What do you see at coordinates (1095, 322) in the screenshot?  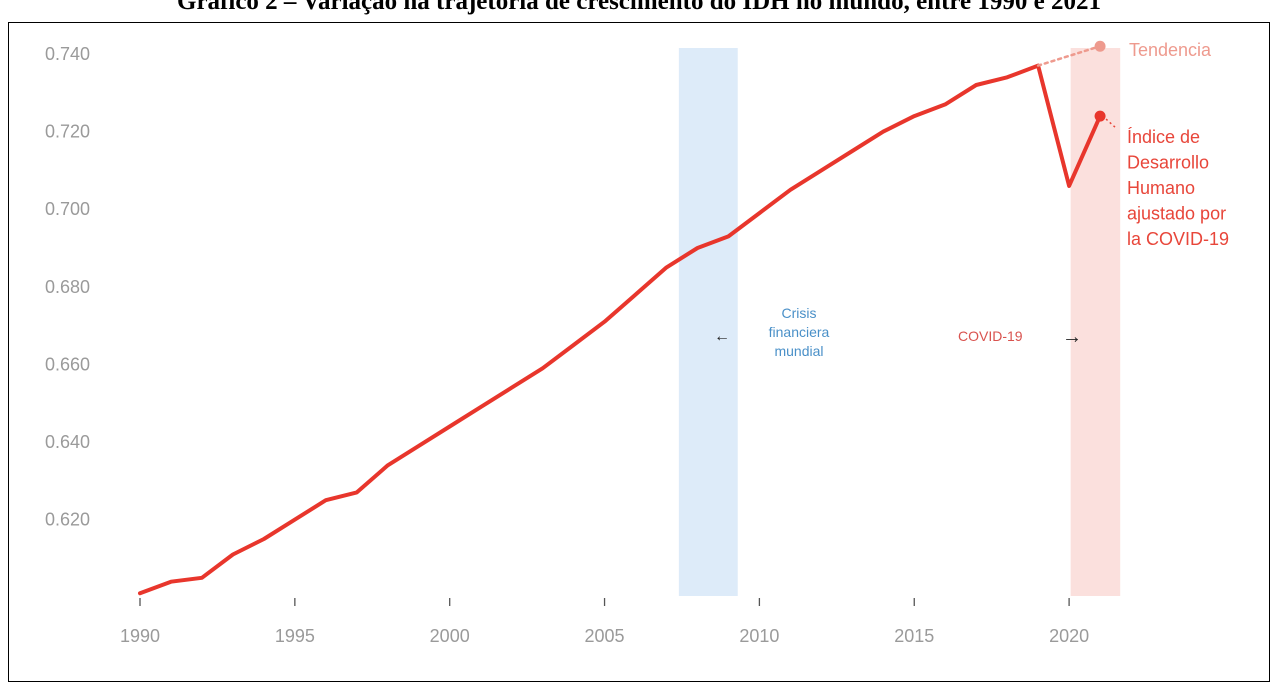 I see `covid-band` at bounding box center [1095, 322].